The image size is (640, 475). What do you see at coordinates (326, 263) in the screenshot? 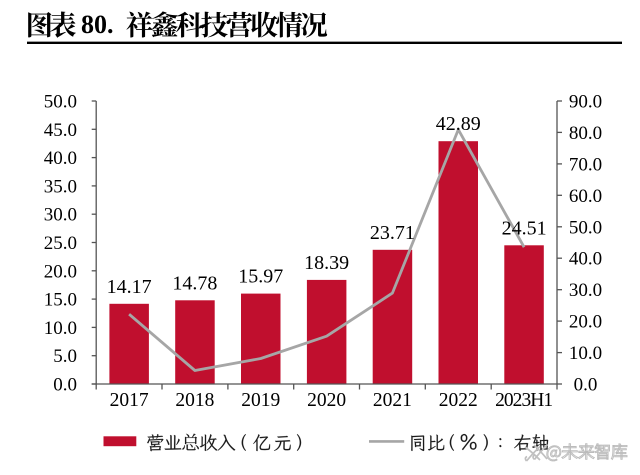
I see `svg-text: 18.39` at bounding box center [326, 263].